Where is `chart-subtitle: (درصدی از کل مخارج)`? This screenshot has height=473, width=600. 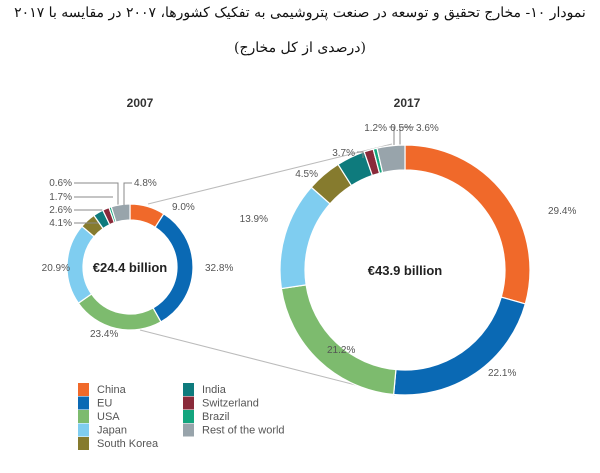
chart-subtitle: (درصدی از کل مخارج) is located at coordinates (300, 48).